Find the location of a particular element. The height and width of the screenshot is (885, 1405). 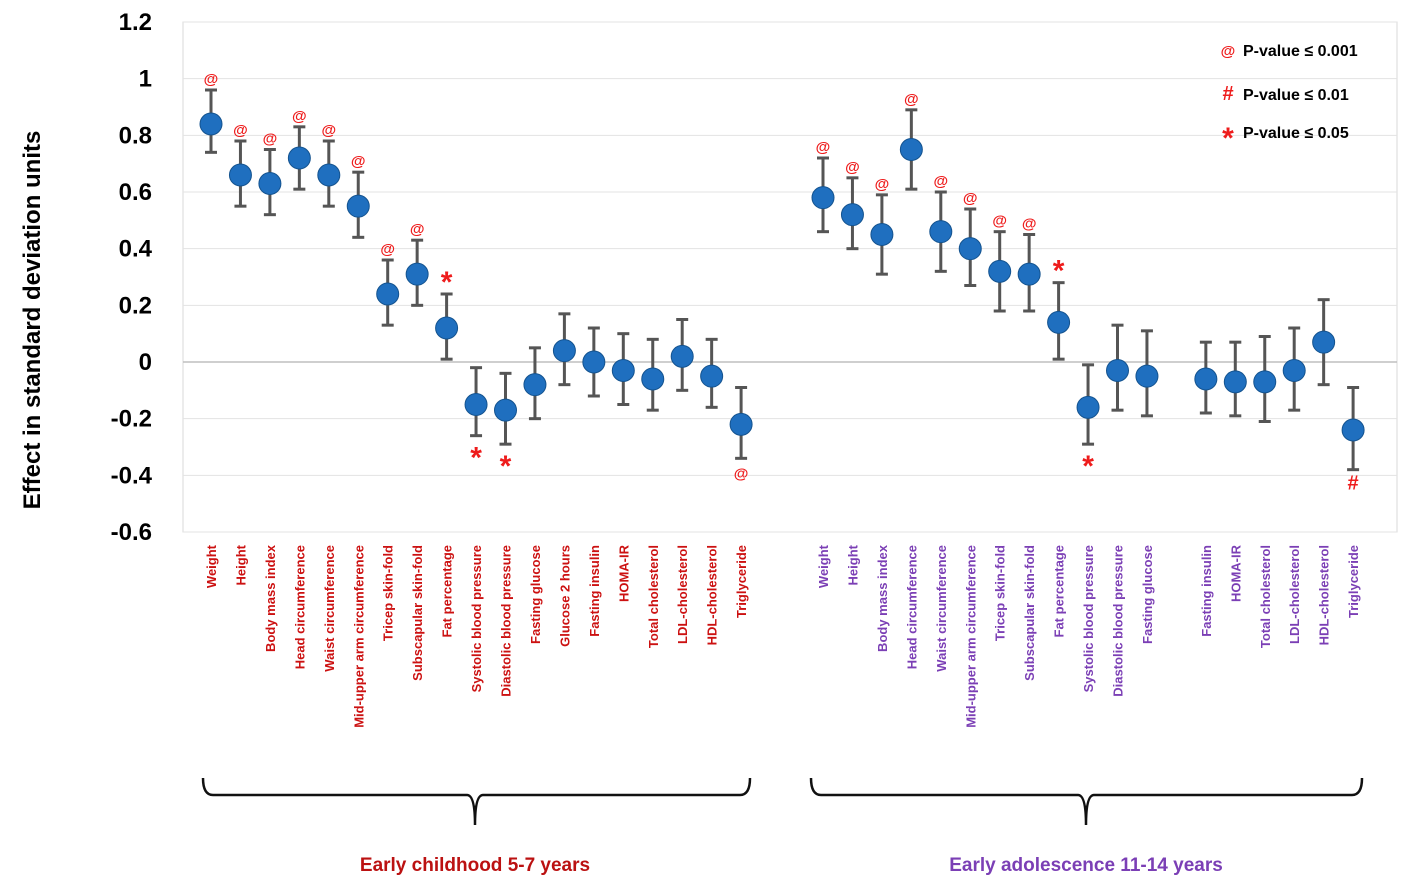

group-title: Early childhood 5-7 years is located at coordinates (475, 865).